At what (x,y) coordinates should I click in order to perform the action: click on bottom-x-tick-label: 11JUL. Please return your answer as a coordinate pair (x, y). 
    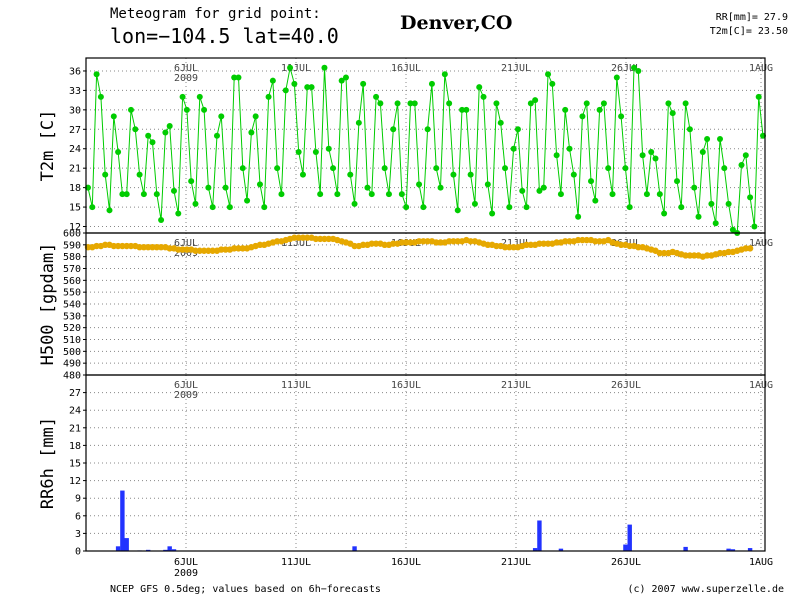
    Looking at the image, I should click on (296, 562).